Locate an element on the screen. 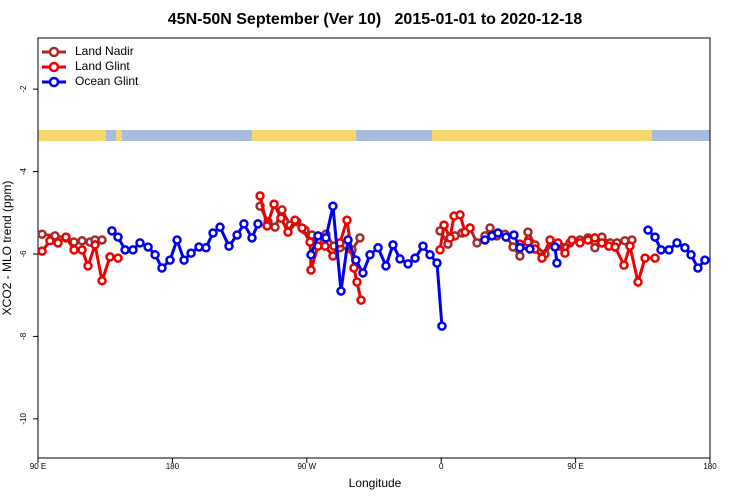  y-tick-label: -10 is located at coordinates (23, 419).